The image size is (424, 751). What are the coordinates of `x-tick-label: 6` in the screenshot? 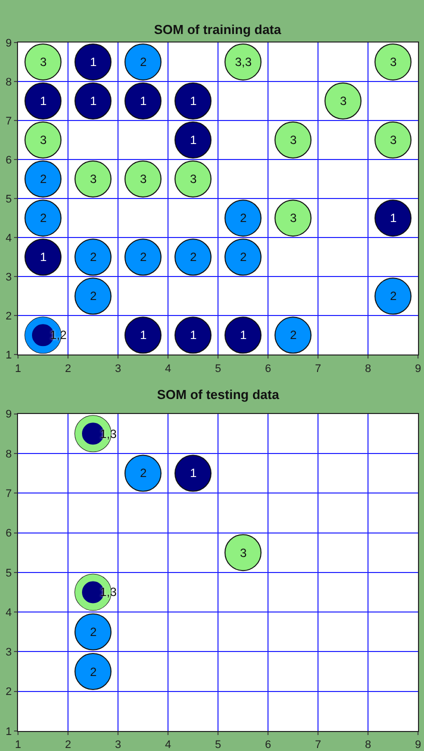 It's located at (268, 368).